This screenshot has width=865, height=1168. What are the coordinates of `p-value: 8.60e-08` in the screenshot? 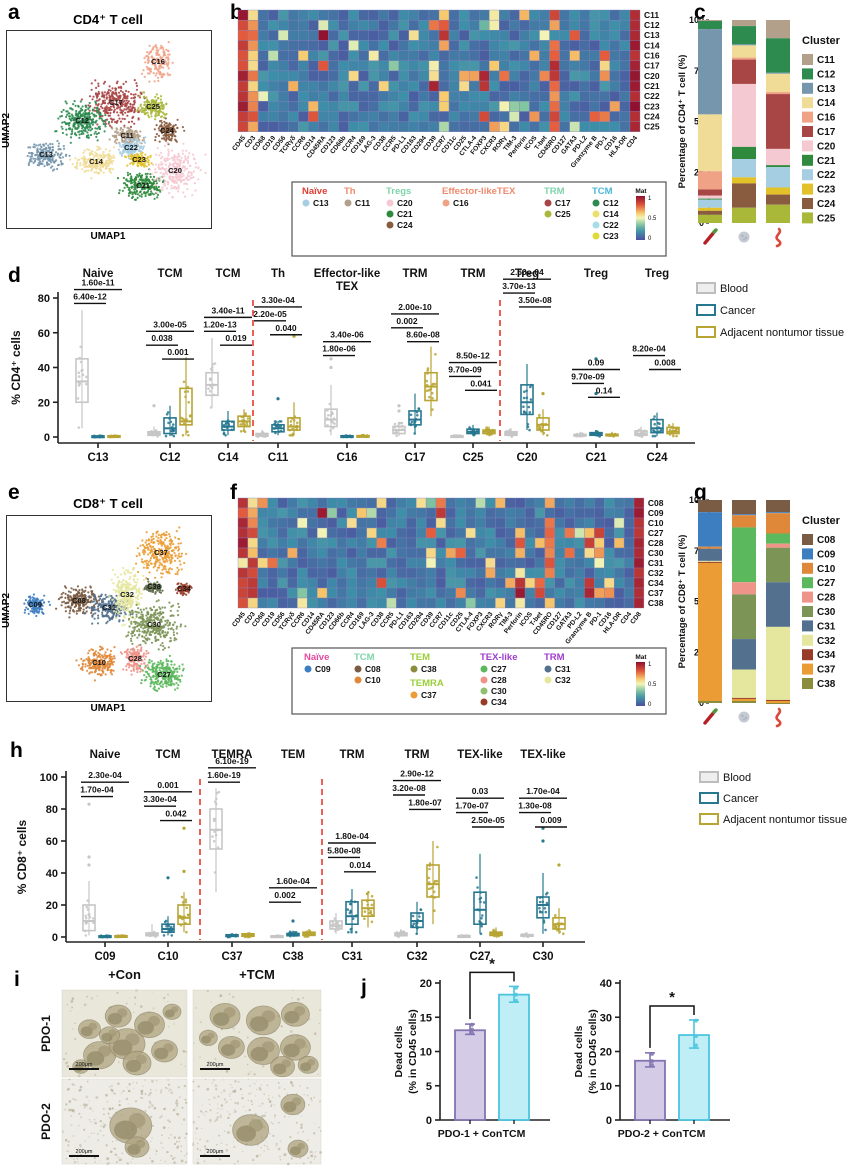 It's located at (423, 335).